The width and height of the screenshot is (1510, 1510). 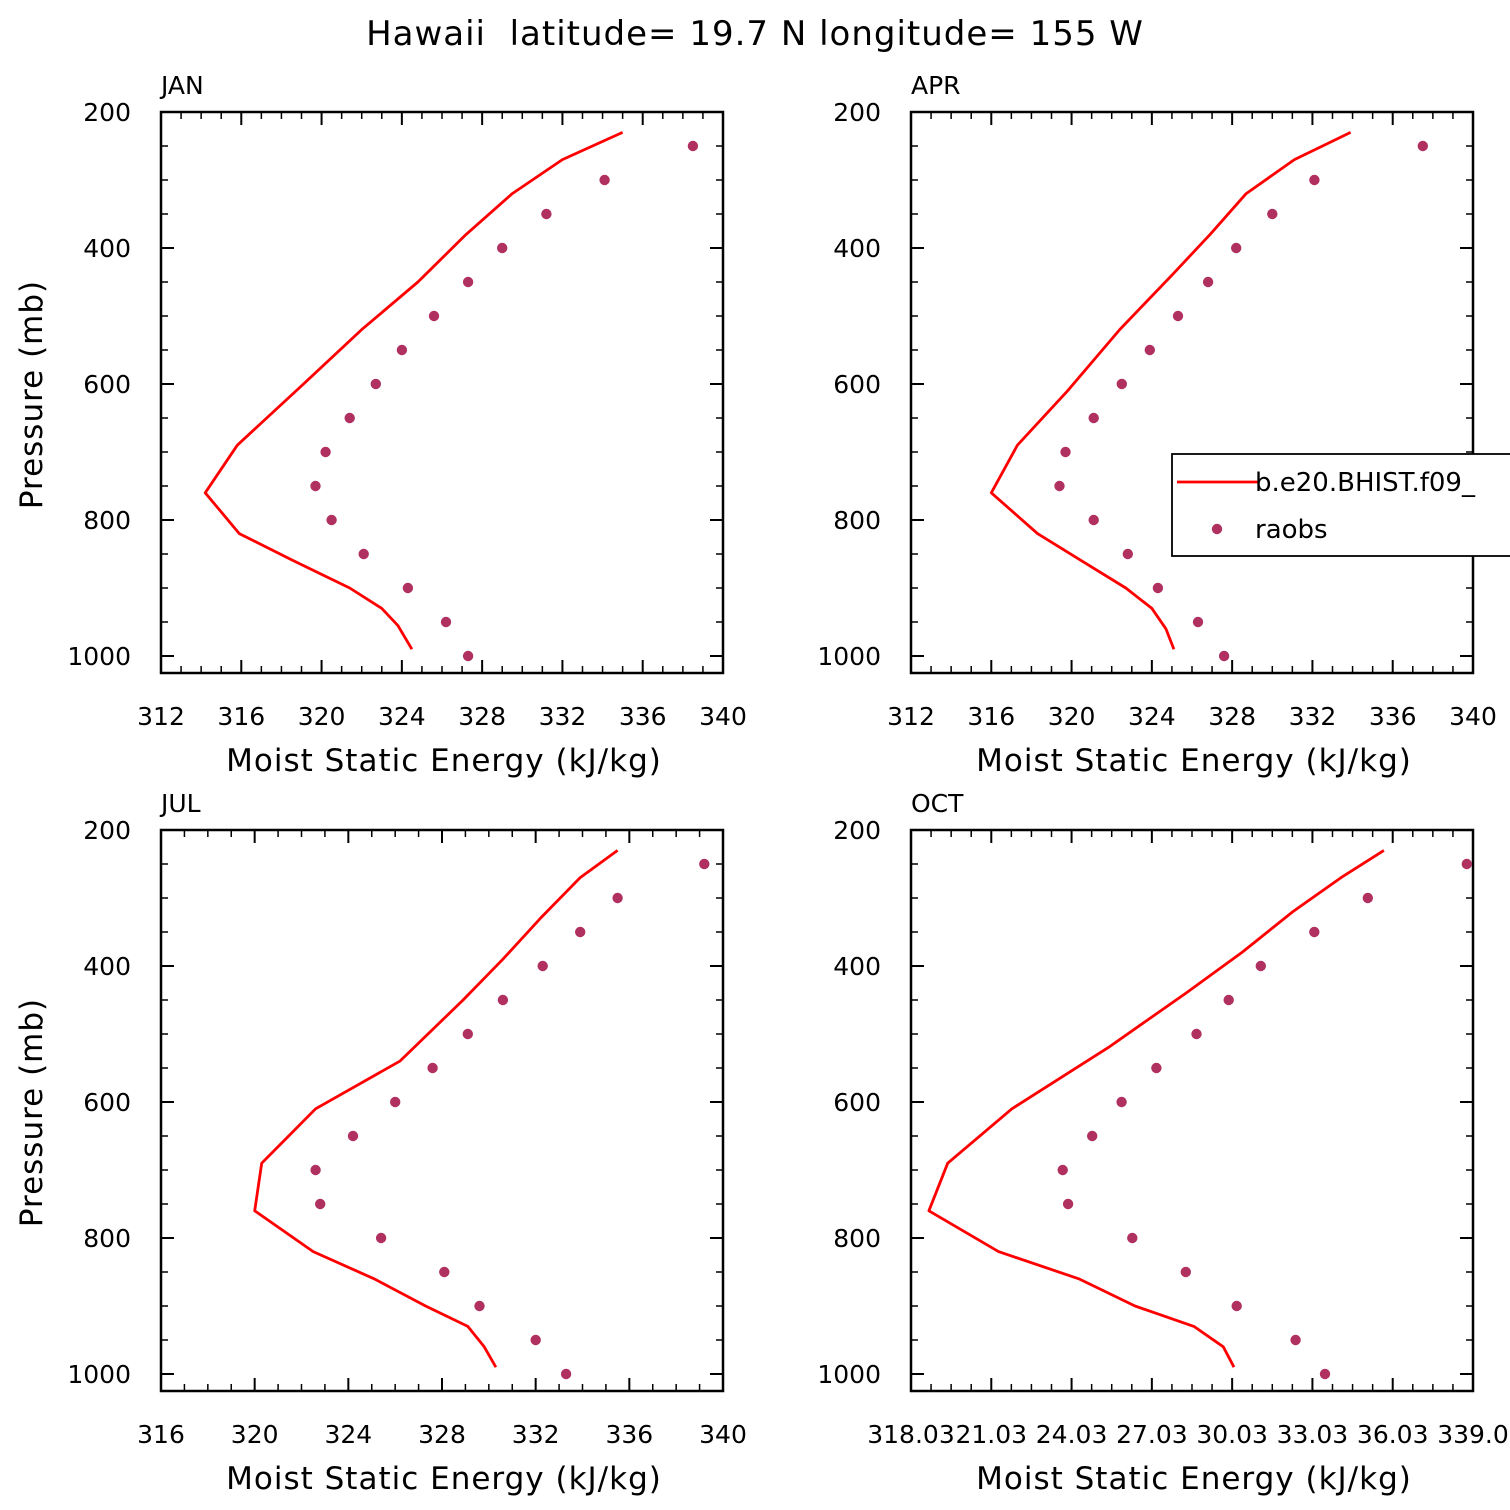 What do you see at coordinates (180, 803) in the screenshot?
I see `panel-title: JUL` at bounding box center [180, 803].